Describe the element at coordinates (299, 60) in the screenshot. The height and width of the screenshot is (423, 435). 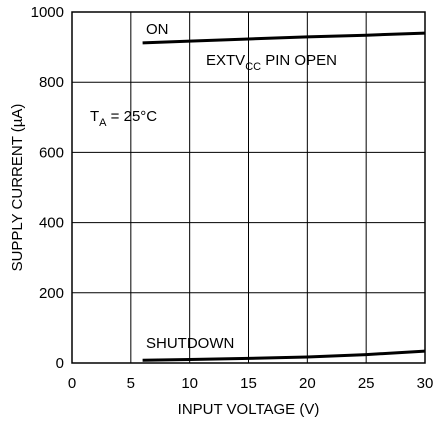
I see `condition-rest: PIN OPEN` at that location.